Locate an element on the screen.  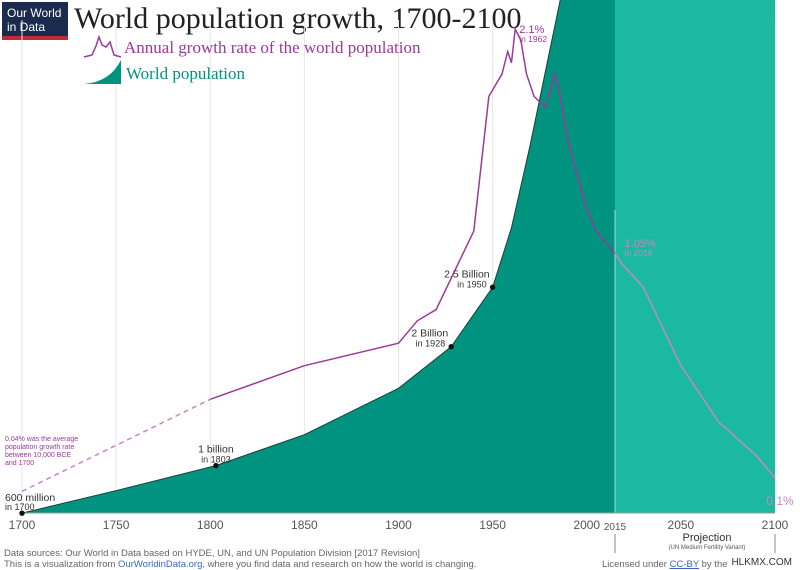
cc-by-link: CC-BY is located at coordinates (684, 564).